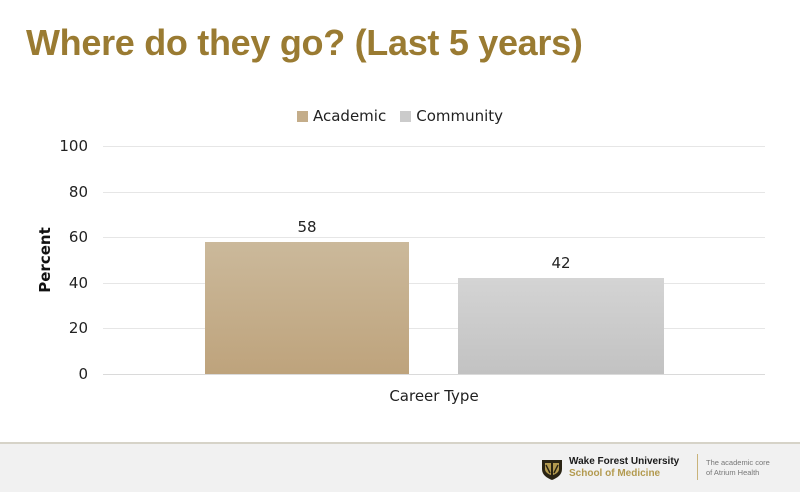  What do you see at coordinates (307, 307) in the screenshot?
I see `bar-academic` at bounding box center [307, 307].